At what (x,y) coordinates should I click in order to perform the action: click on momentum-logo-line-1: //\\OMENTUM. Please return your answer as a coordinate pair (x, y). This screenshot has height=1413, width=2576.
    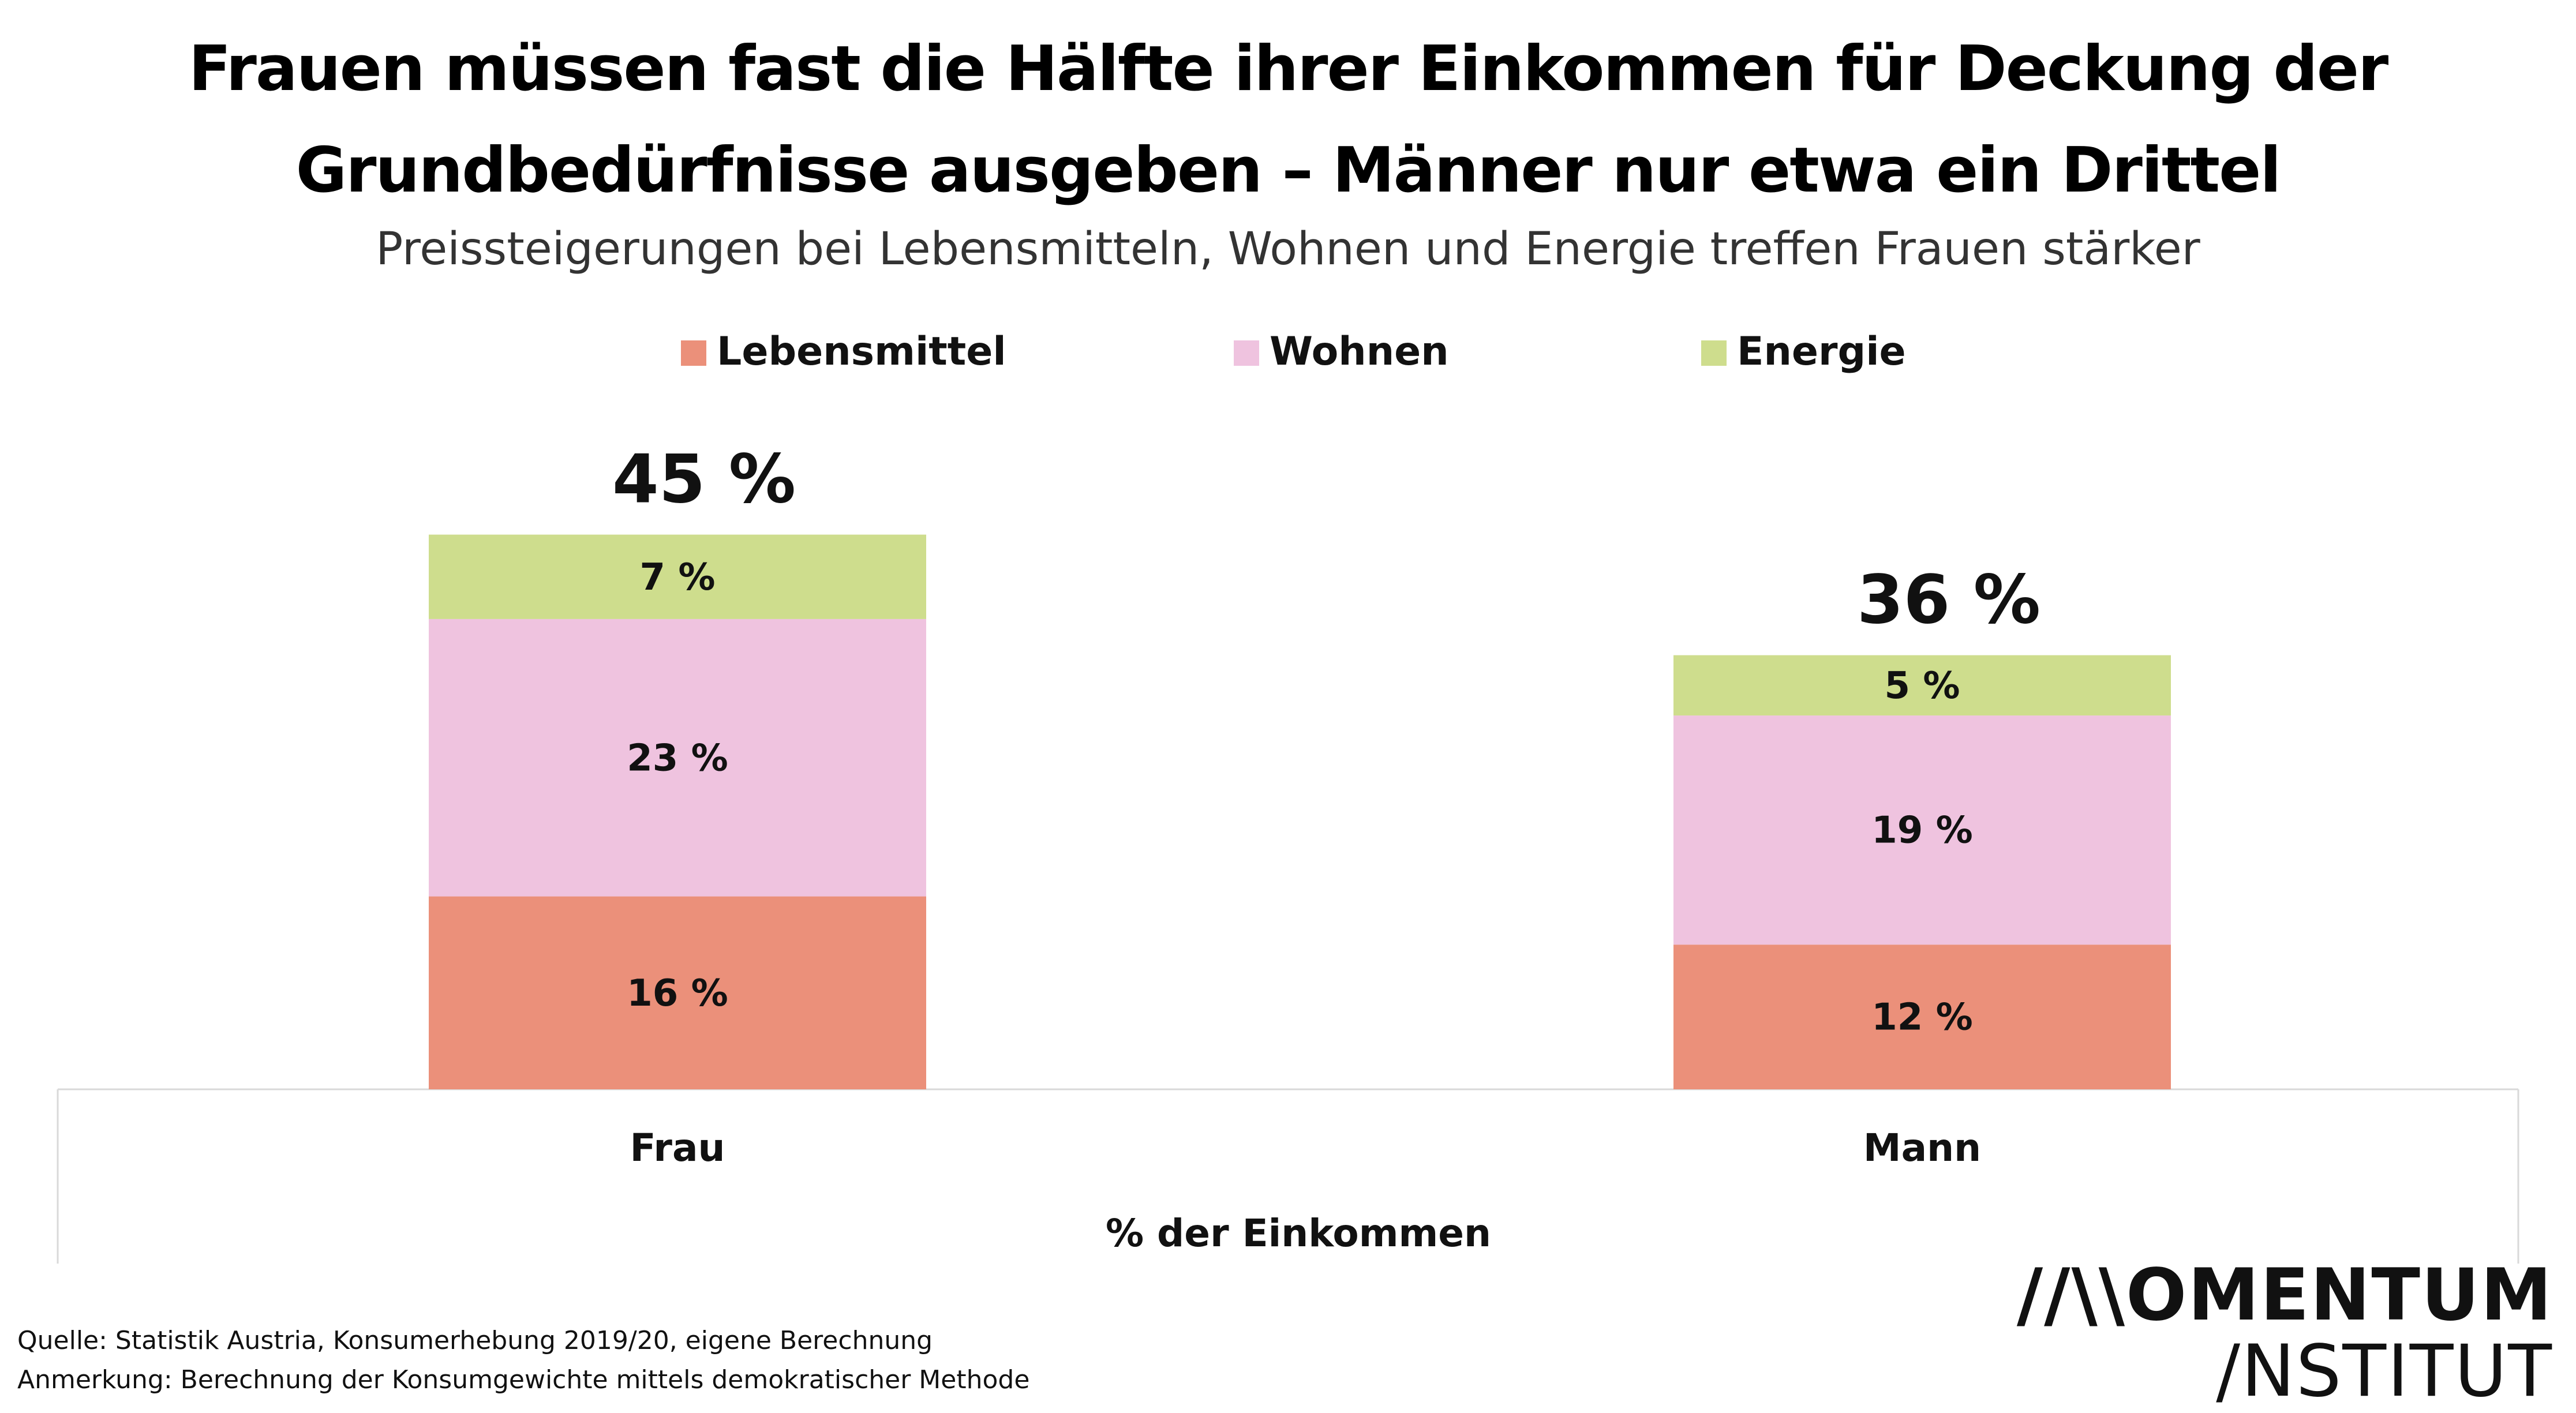
    Looking at the image, I should click on (2284, 1295).